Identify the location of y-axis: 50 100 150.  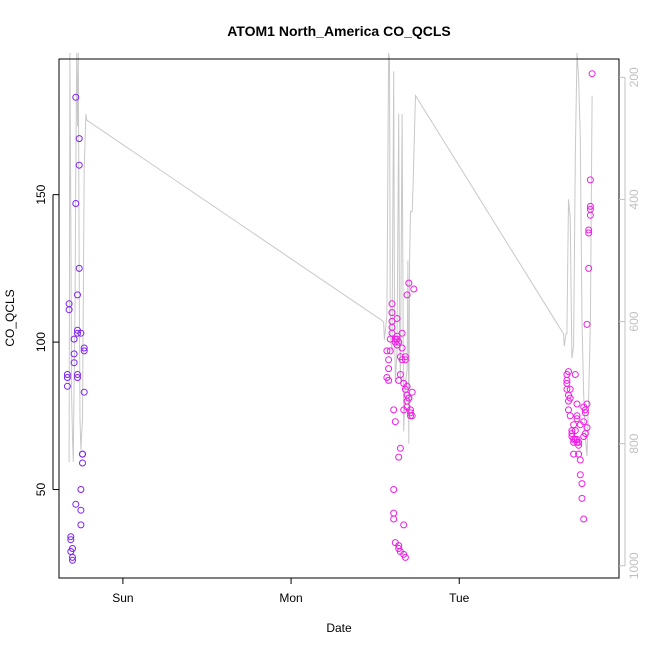
(46, 340).